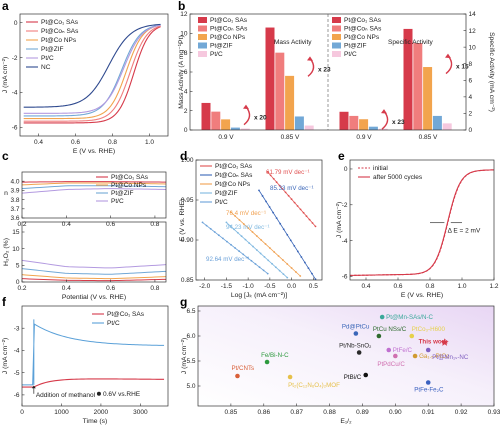 The image size is (500, 436). Describe the element at coordinates (411, 42) in the screenshot. I see `panel-b-section-label: Specific Activity` at that location.